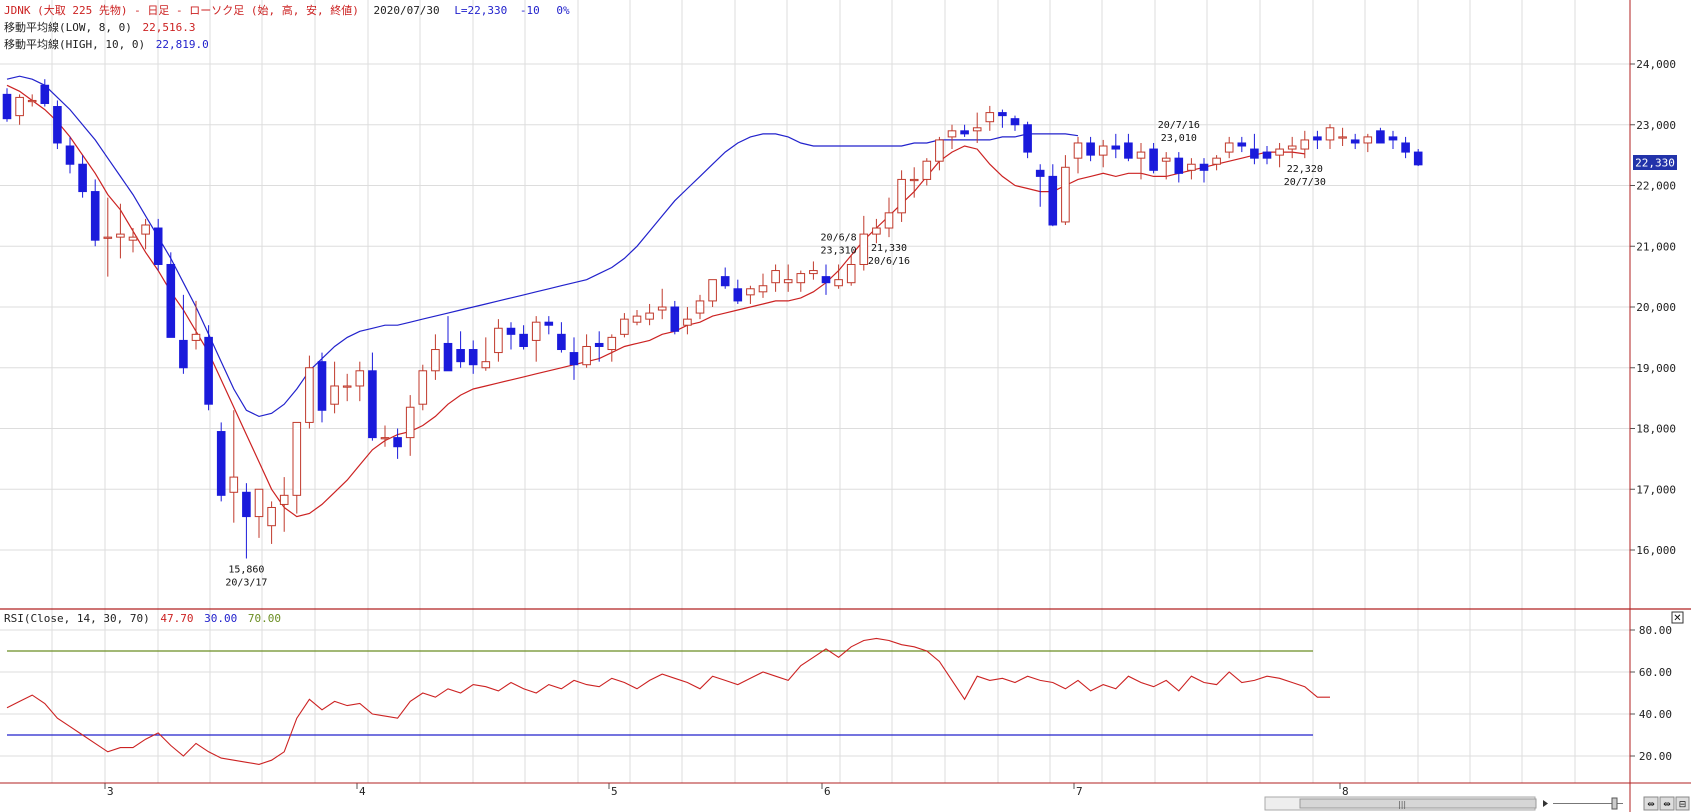 This screenshot has width=1691, height=812. I want to click on rsi-close-icon: ✕, so click(1677, 617).